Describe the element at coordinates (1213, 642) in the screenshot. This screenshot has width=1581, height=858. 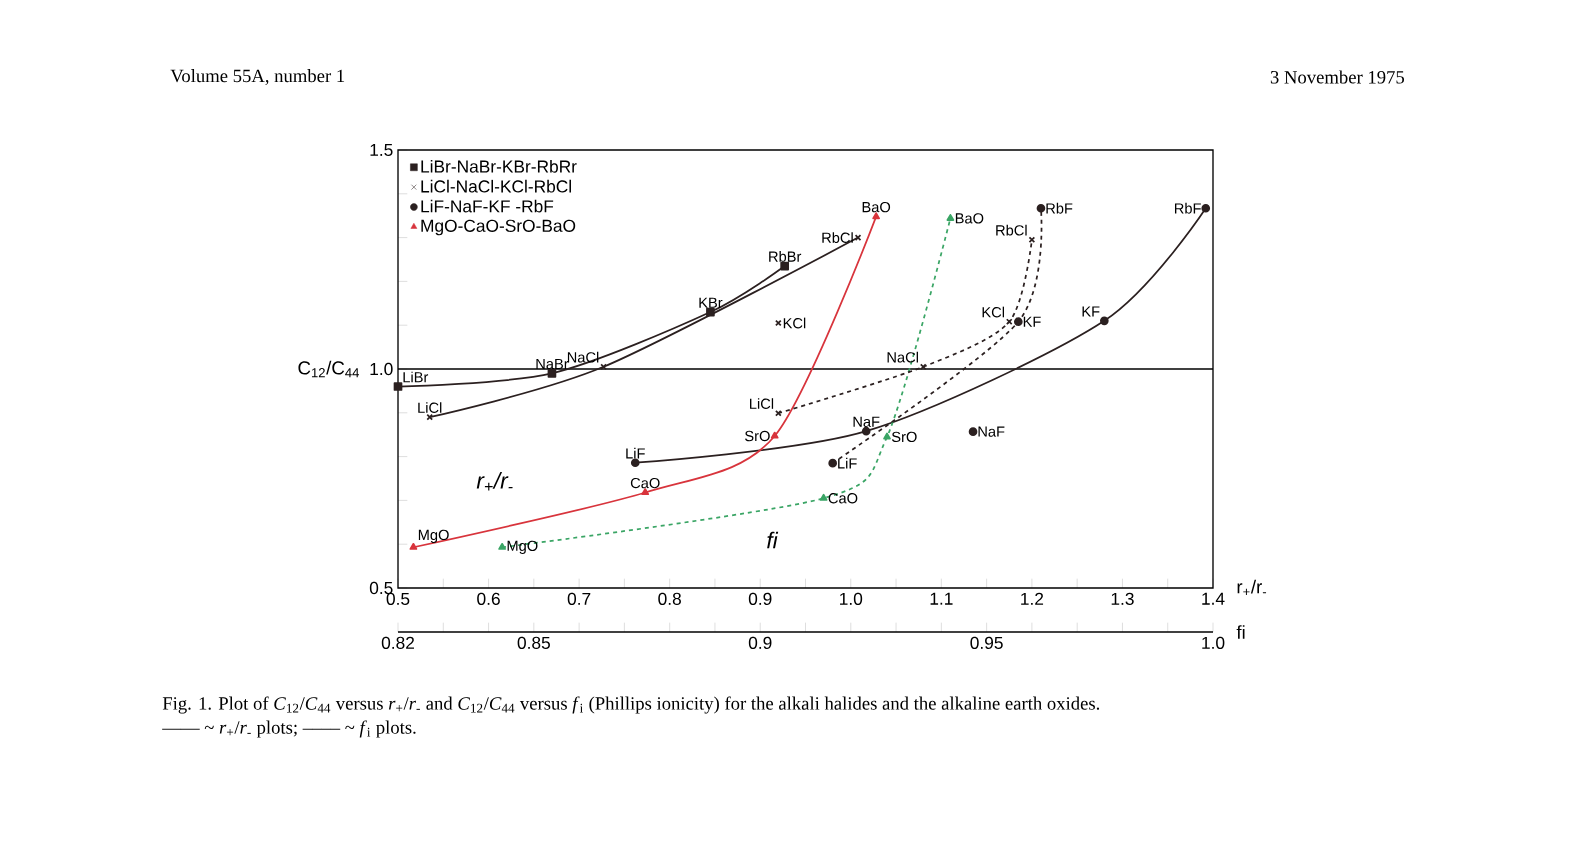
I see `x2-tick-label: 1.0` at that location.